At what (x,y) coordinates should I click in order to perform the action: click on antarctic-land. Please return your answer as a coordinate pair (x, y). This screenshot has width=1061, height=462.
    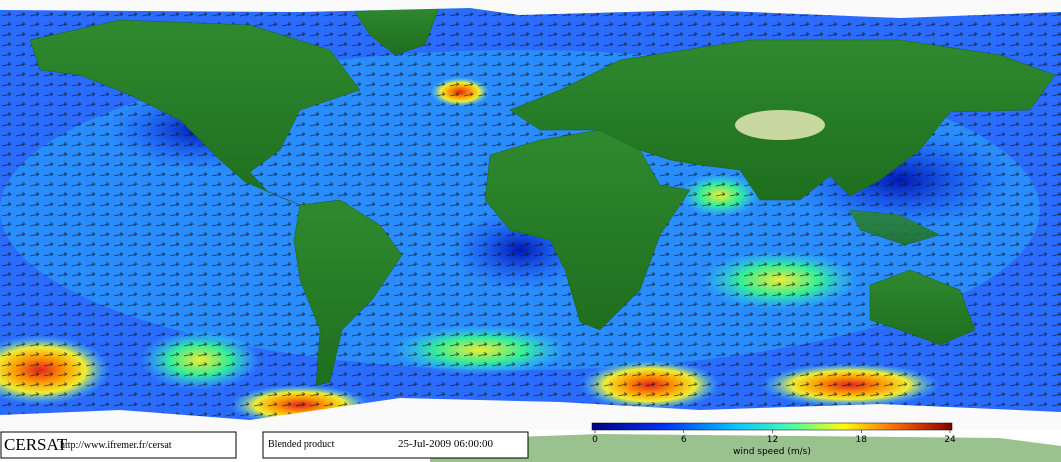
    Looking at the image, I should click on (745, 448).